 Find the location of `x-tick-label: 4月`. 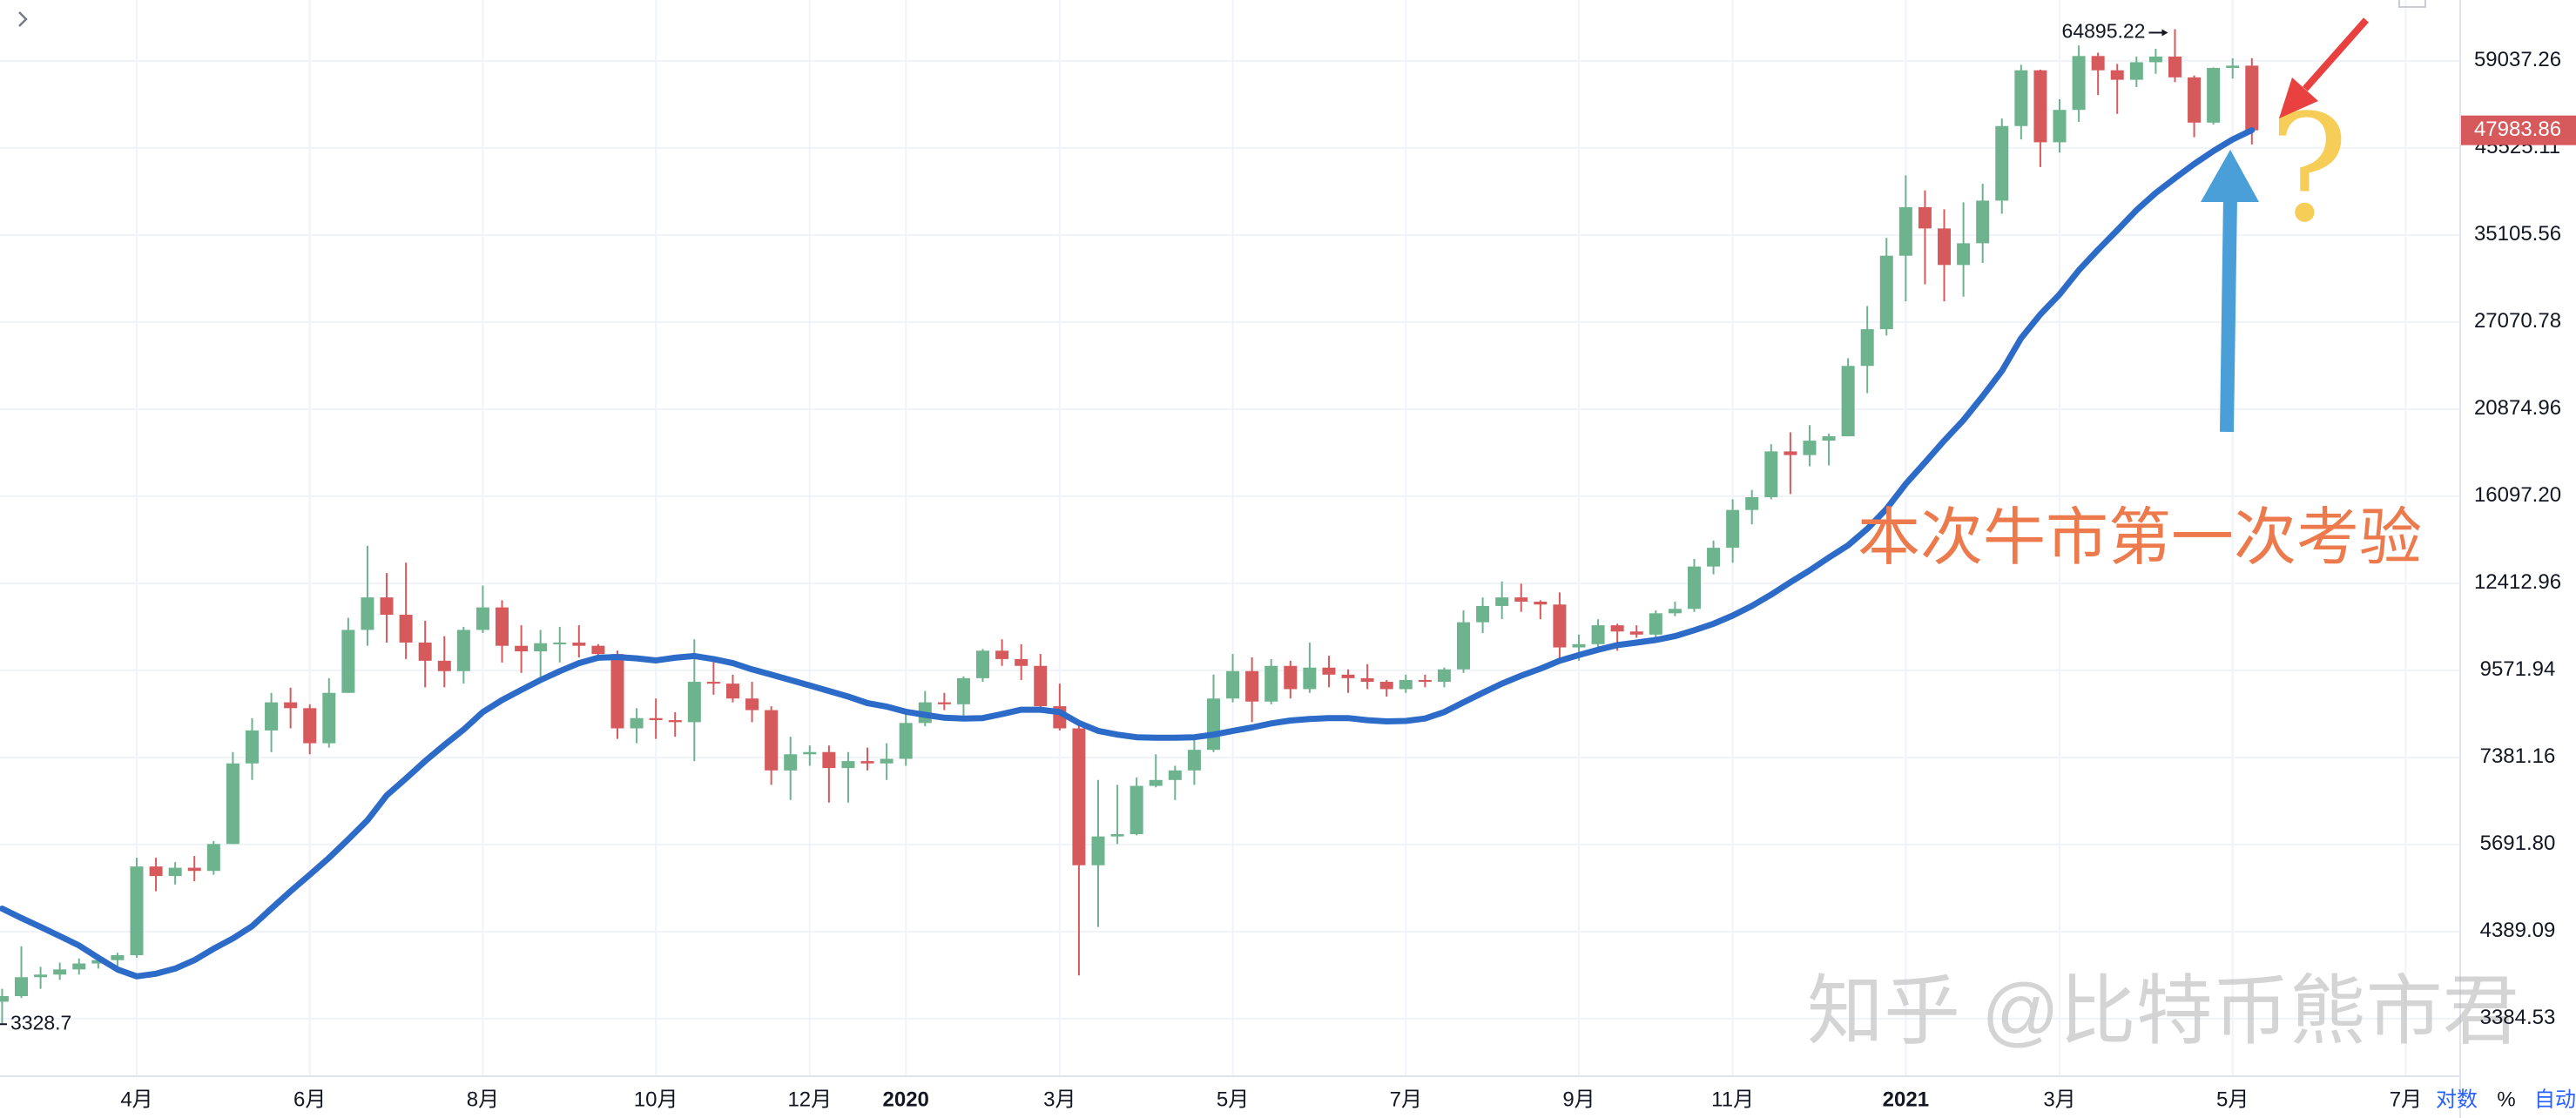

x-tick-label: 4月 is located at coordinates (136, 1099).